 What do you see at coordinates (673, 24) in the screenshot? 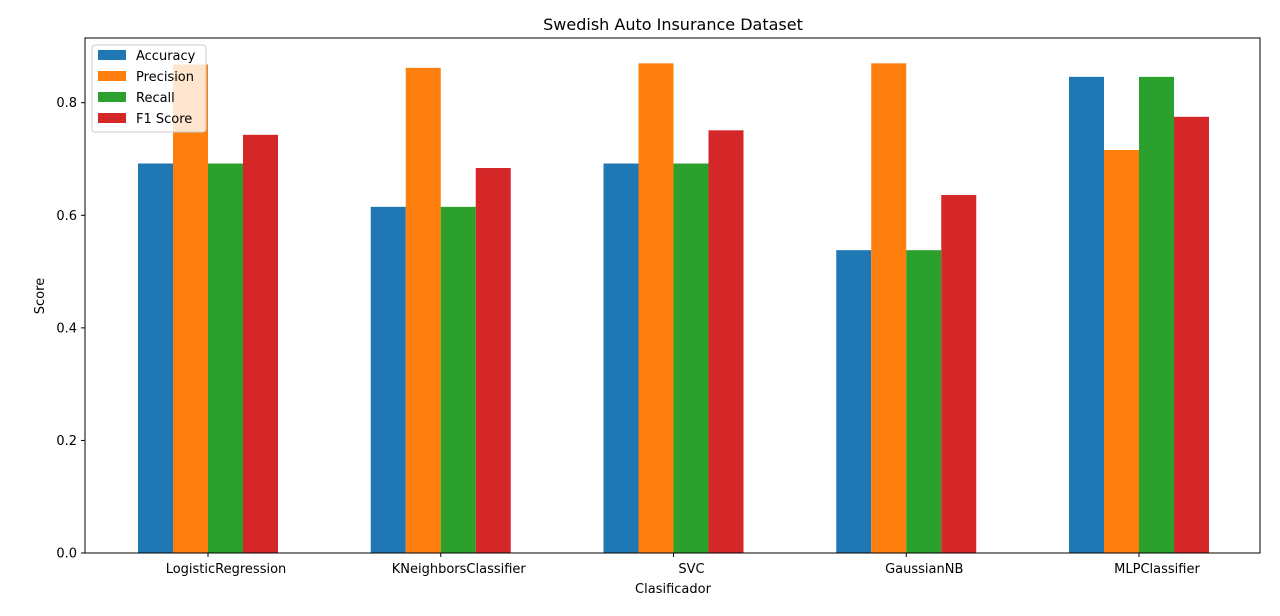
I see `chart-title: Swedish Auto Insurance Dataset` at bounding box center [673, 24].